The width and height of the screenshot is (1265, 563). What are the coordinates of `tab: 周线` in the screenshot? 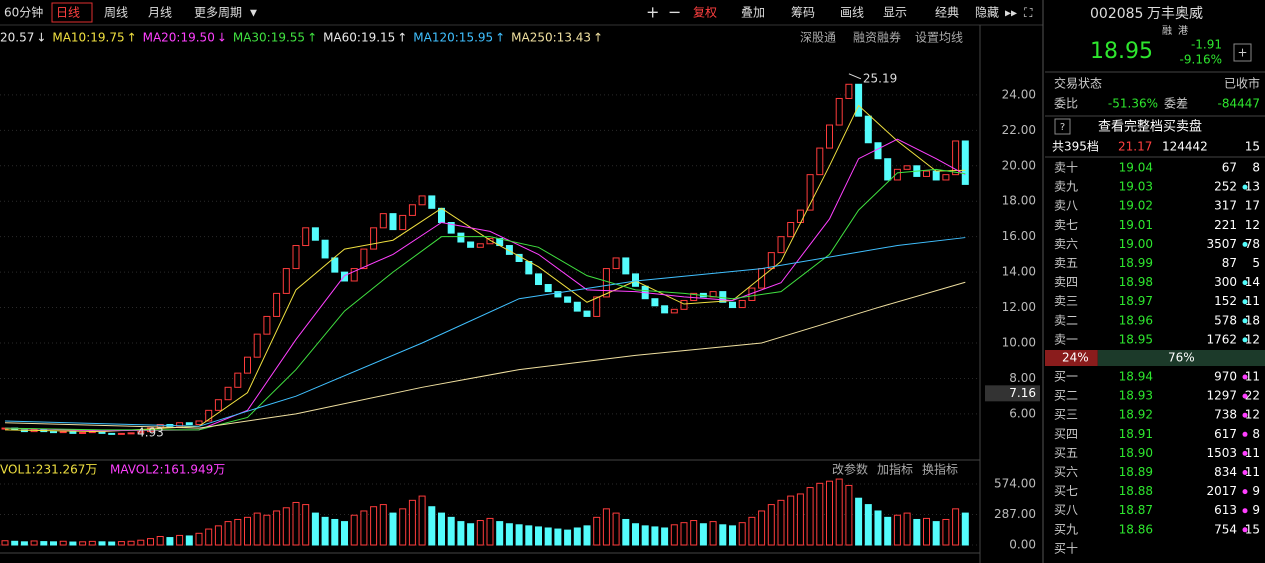 It's located at (116, 13).